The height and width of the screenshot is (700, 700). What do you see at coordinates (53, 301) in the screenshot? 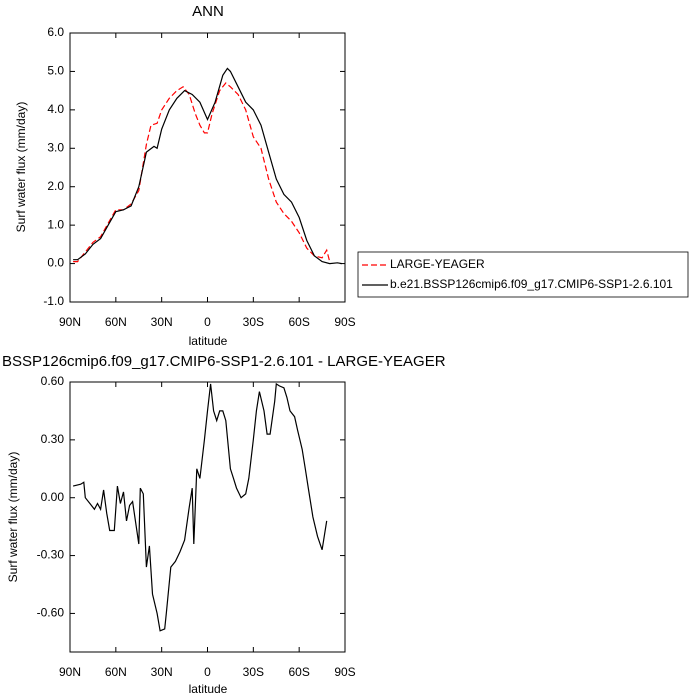
I see `y-tick-label: -1.0` at bounding box center [53, 301].